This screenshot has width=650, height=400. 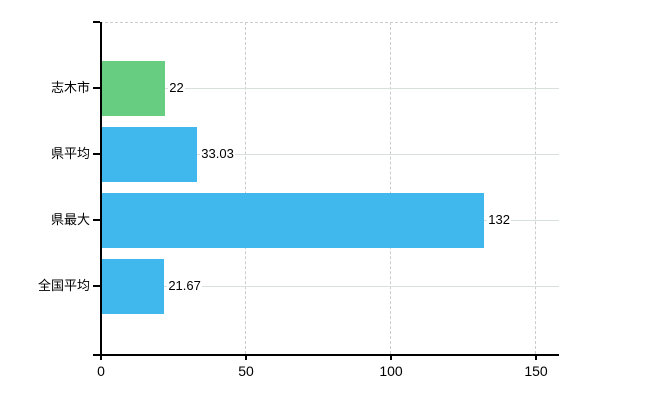 What do you see at coordinates (329, 22) in the screenshot?
I see `plot-top-border` at bounding box center [329, 22].